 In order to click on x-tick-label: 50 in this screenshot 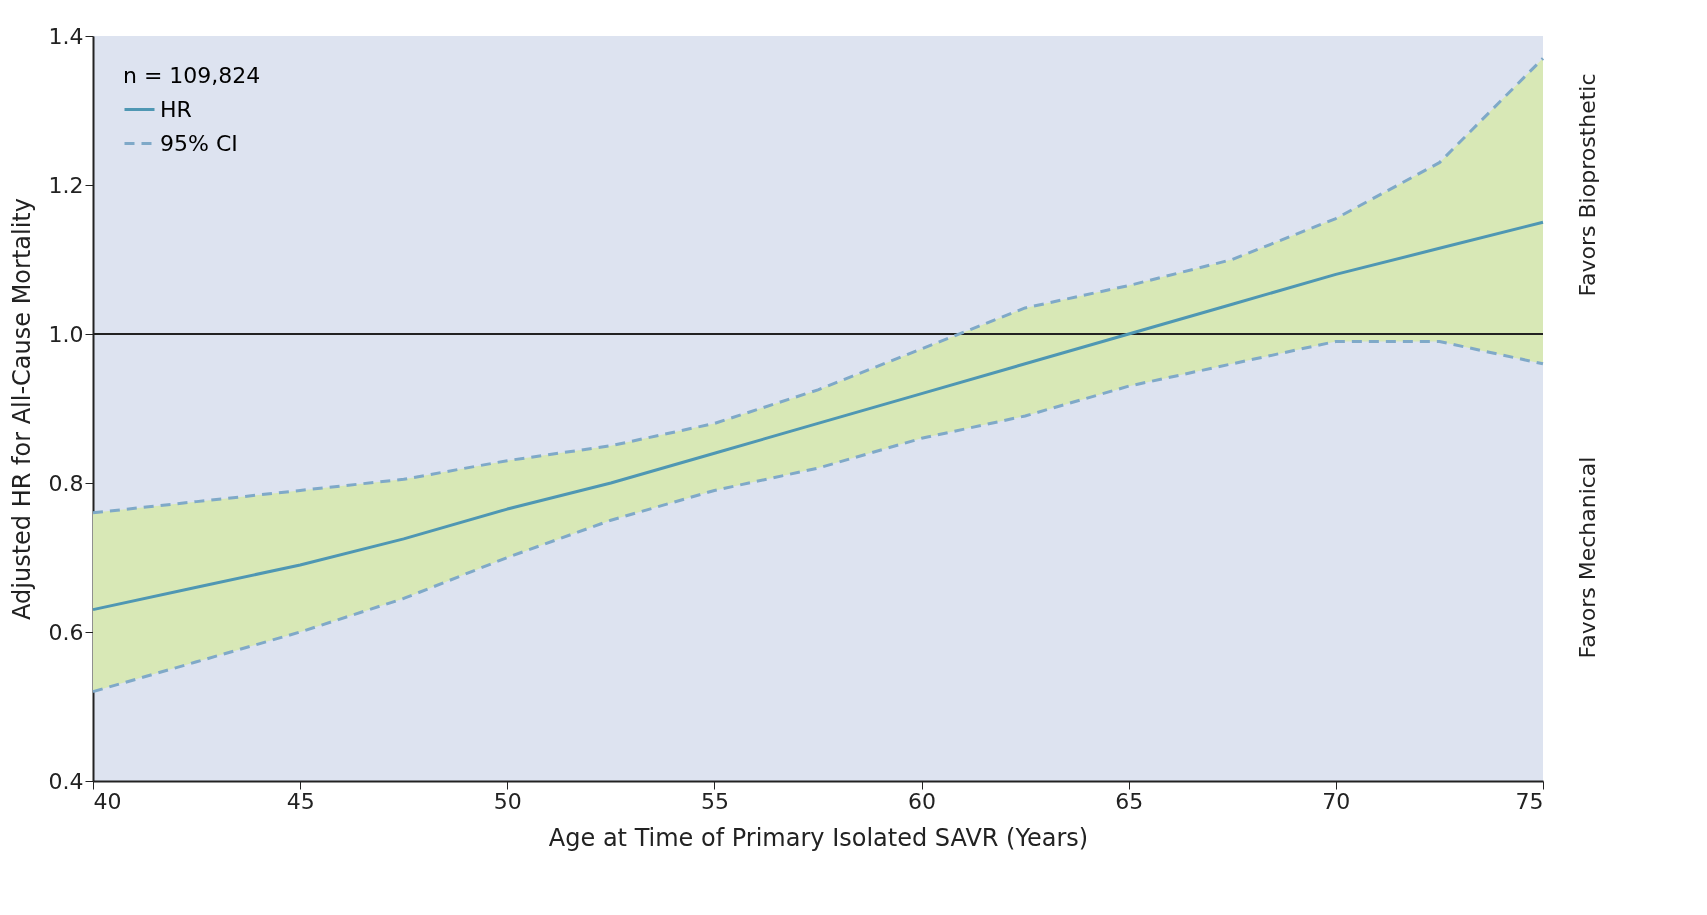, I will do `click(507, 801)`.